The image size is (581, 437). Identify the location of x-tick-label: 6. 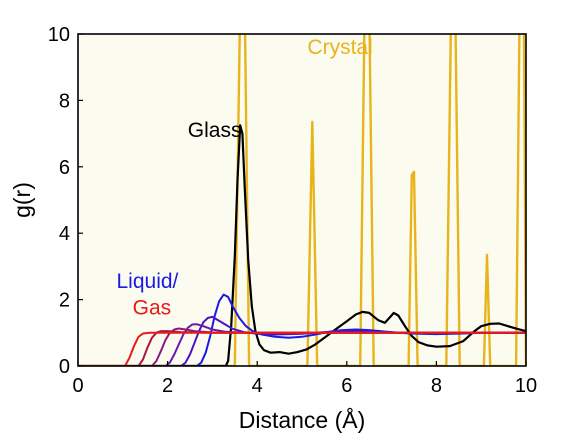
(346, 386).